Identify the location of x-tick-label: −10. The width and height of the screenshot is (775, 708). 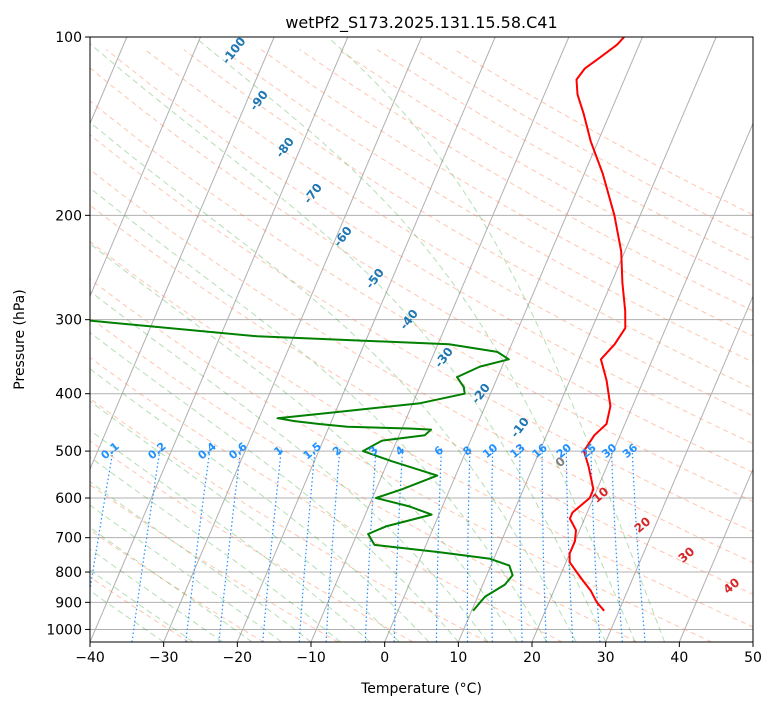
(311, 658).